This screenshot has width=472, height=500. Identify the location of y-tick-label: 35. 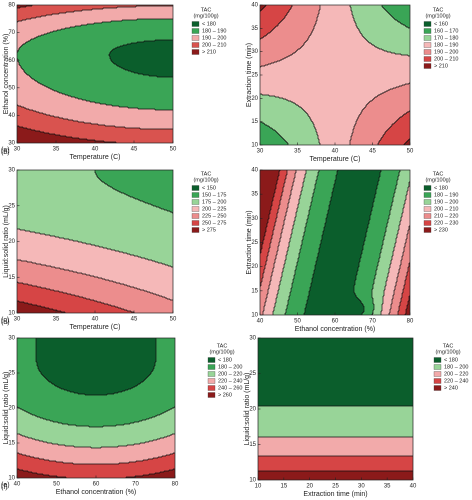
(254, 29).